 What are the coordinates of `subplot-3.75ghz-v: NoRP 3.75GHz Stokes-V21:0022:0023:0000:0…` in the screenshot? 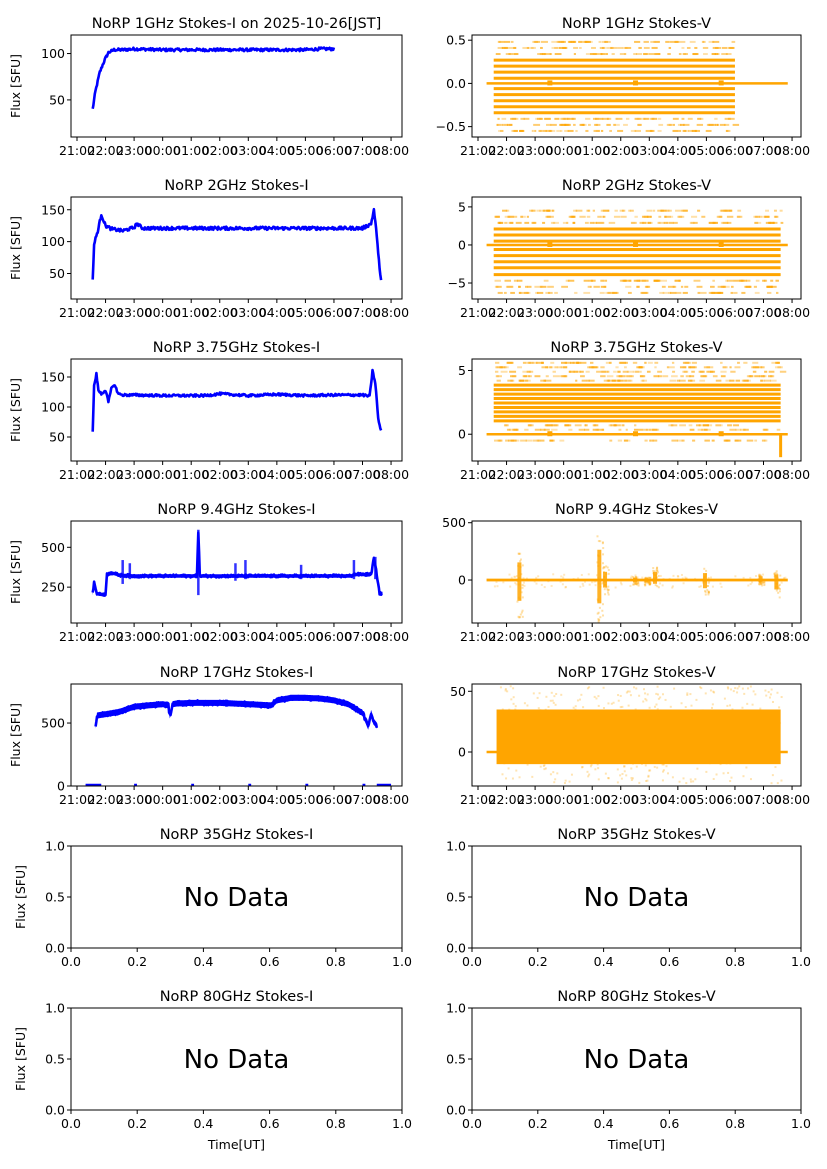 It's located at (634, 411).